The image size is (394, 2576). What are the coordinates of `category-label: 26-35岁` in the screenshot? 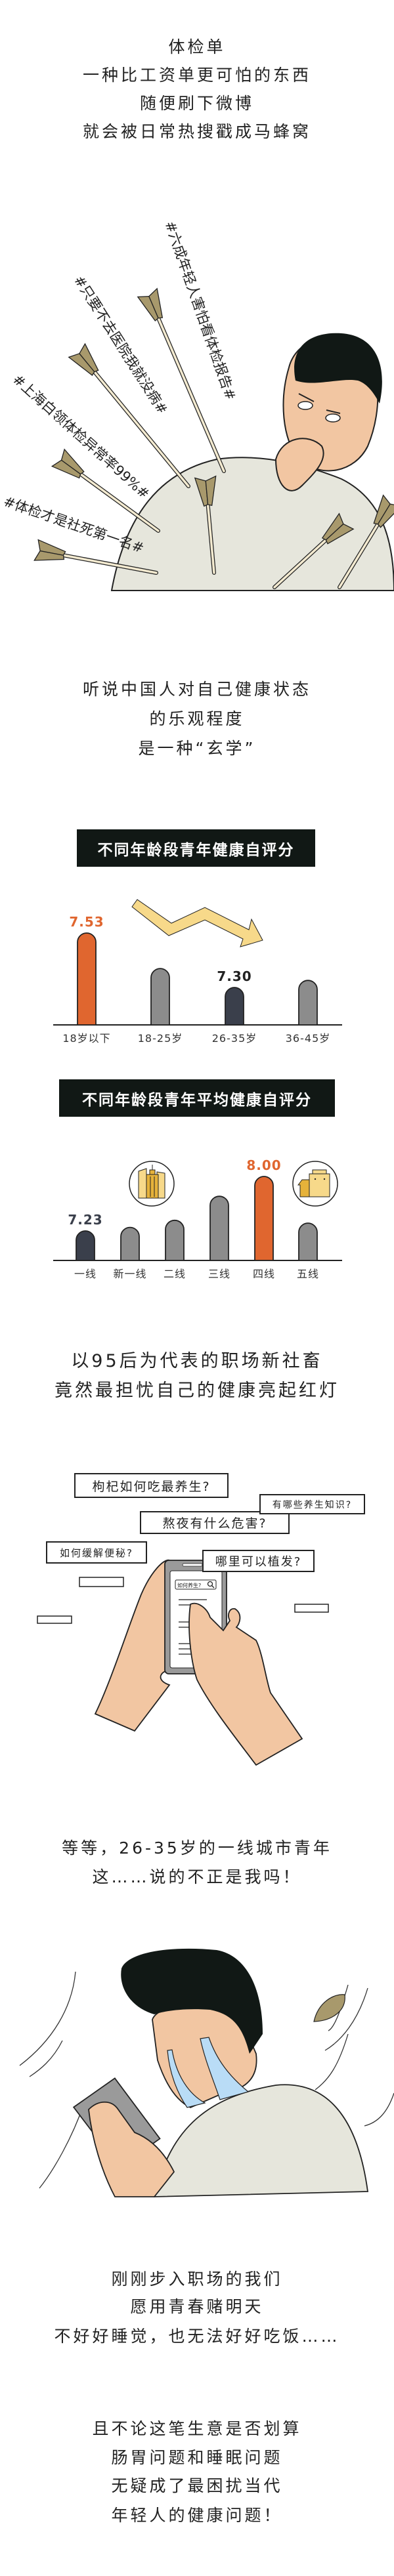 It's located at (234, 1039).